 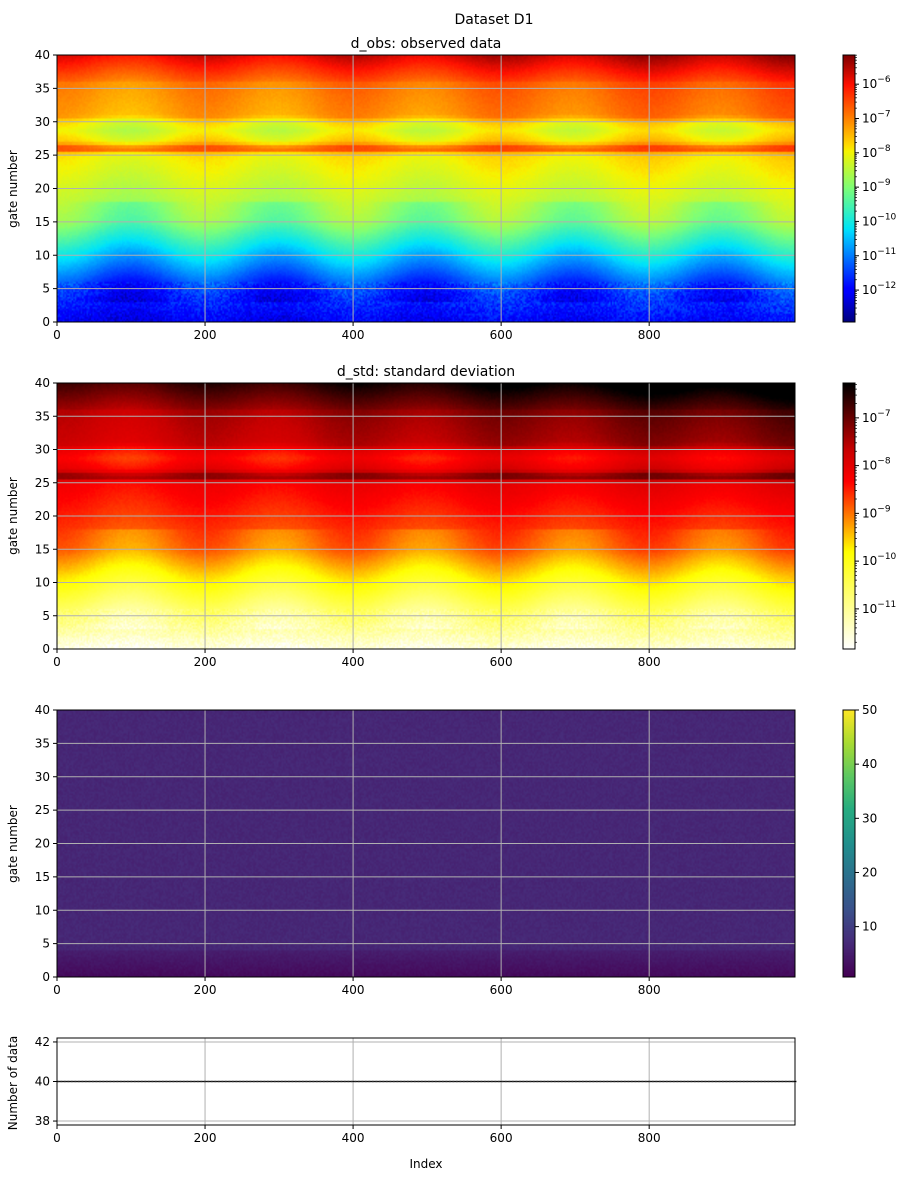 I want to click on y-tick-label: 38, so click(x=42, y=1121).